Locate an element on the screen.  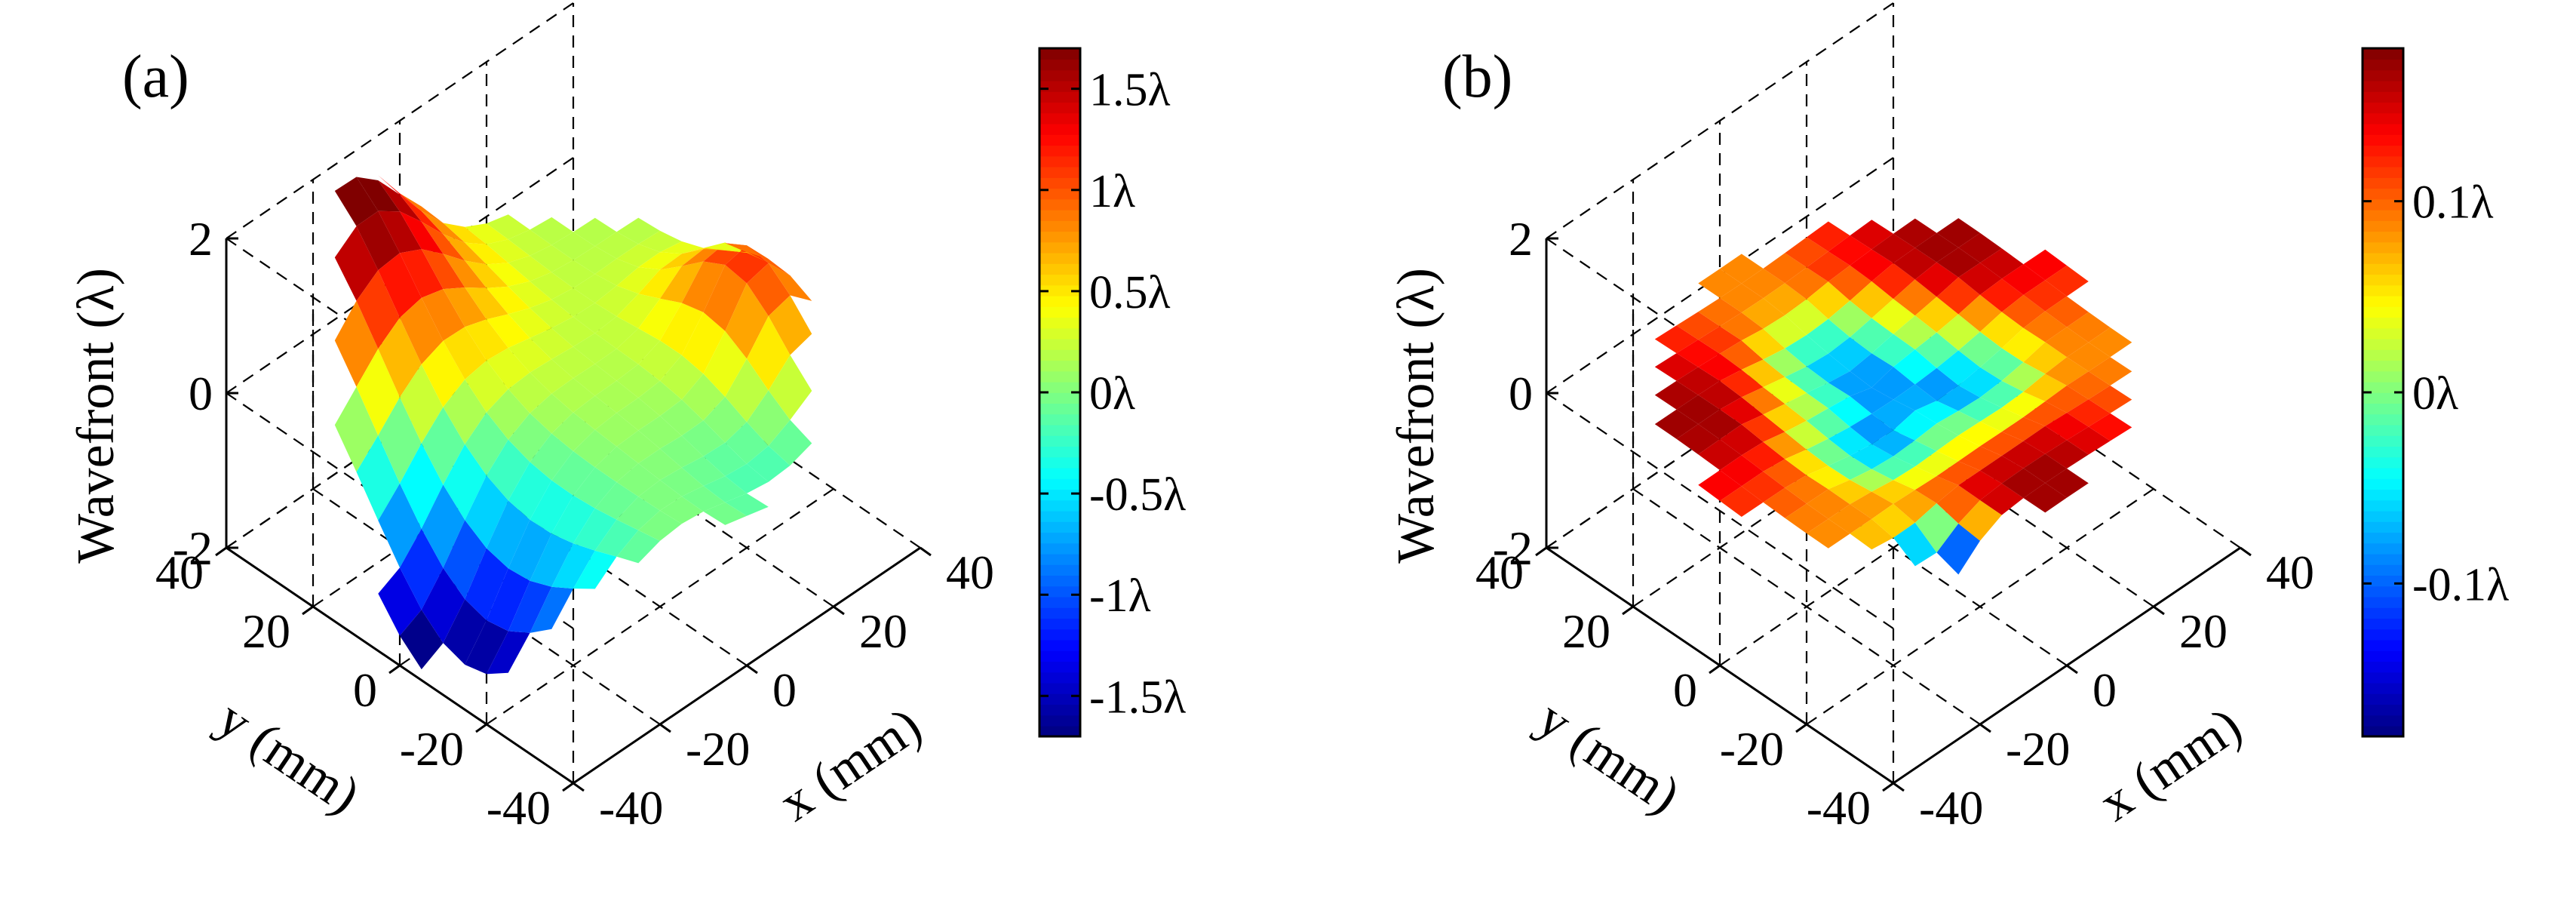
y-tick-label: 40 is located at coordinates (1499, 572).